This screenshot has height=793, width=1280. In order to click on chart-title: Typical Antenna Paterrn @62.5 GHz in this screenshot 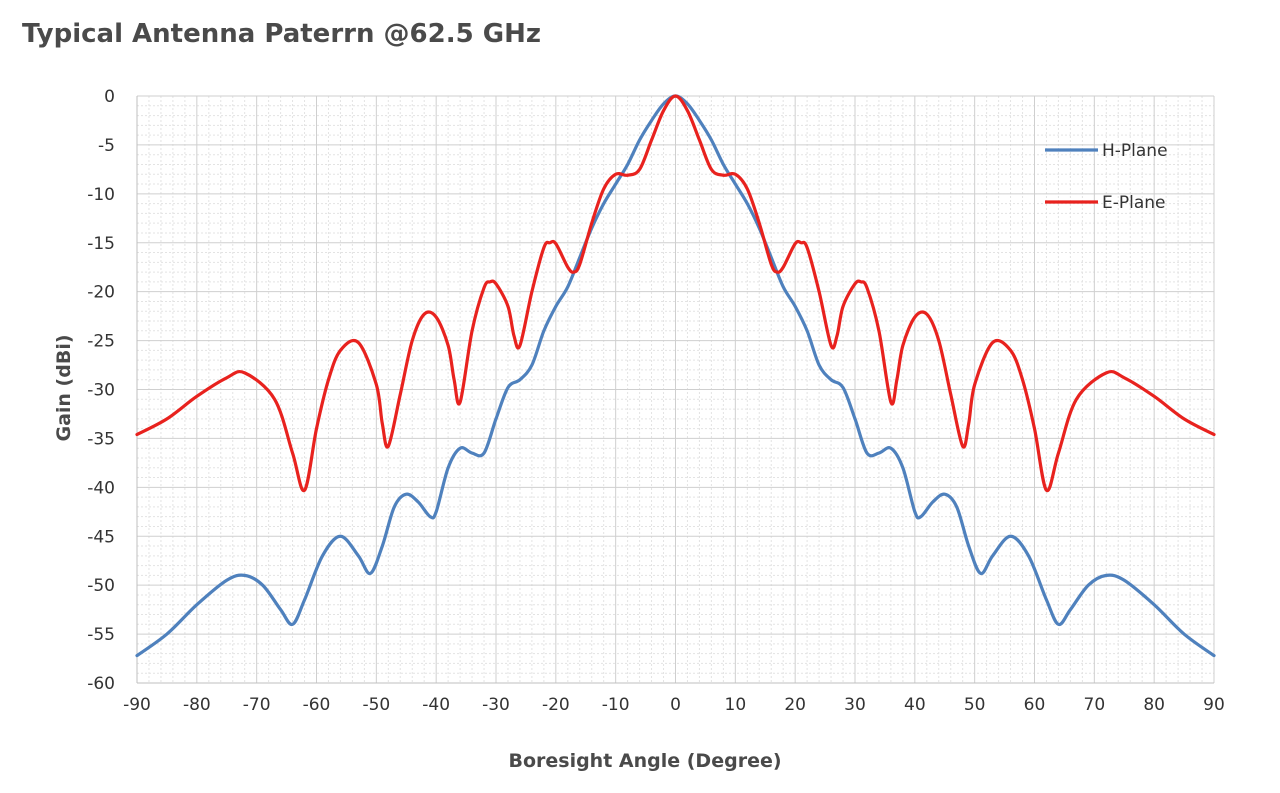, I will do `click(281, 34)`.